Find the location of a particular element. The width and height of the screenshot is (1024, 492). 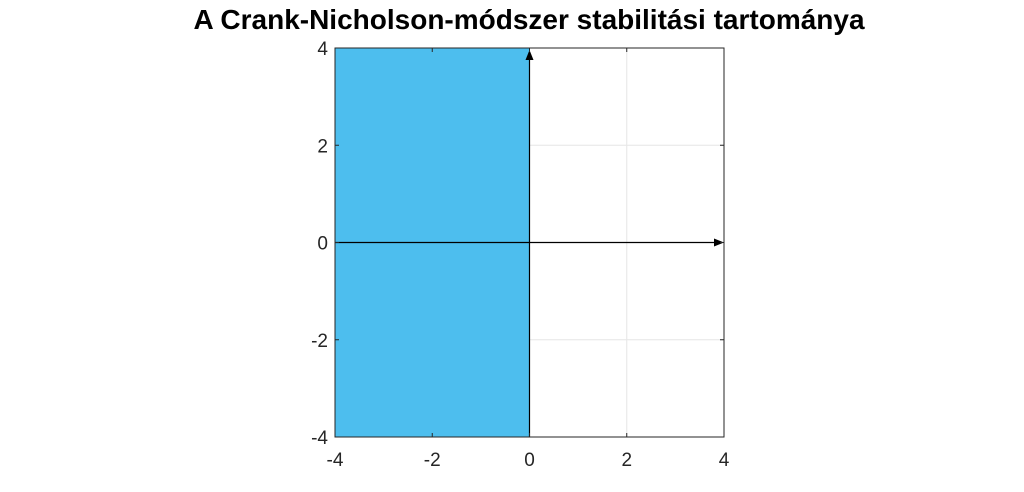

y-tick-label: -2 is located at coordinates (319, 341).